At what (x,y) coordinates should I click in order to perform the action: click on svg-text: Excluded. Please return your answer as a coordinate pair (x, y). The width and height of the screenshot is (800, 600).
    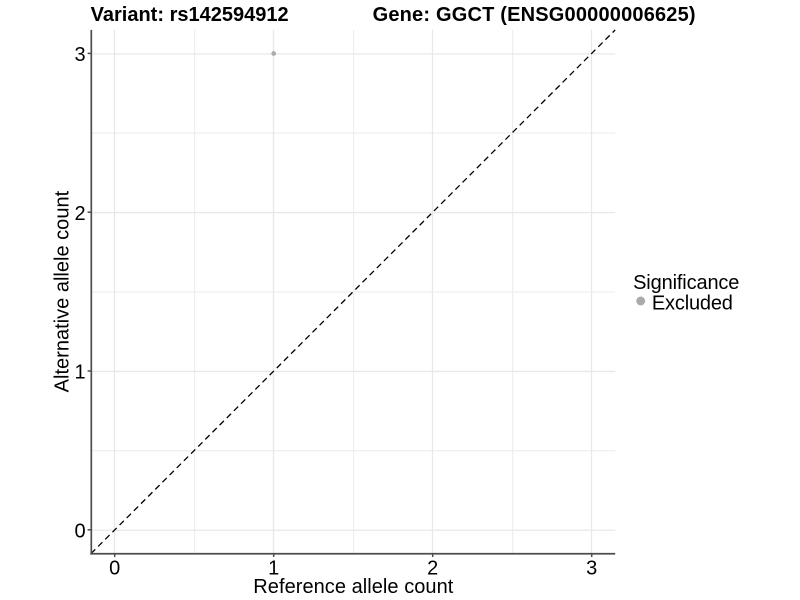
    Looking at the image, I should click on (692, 303).